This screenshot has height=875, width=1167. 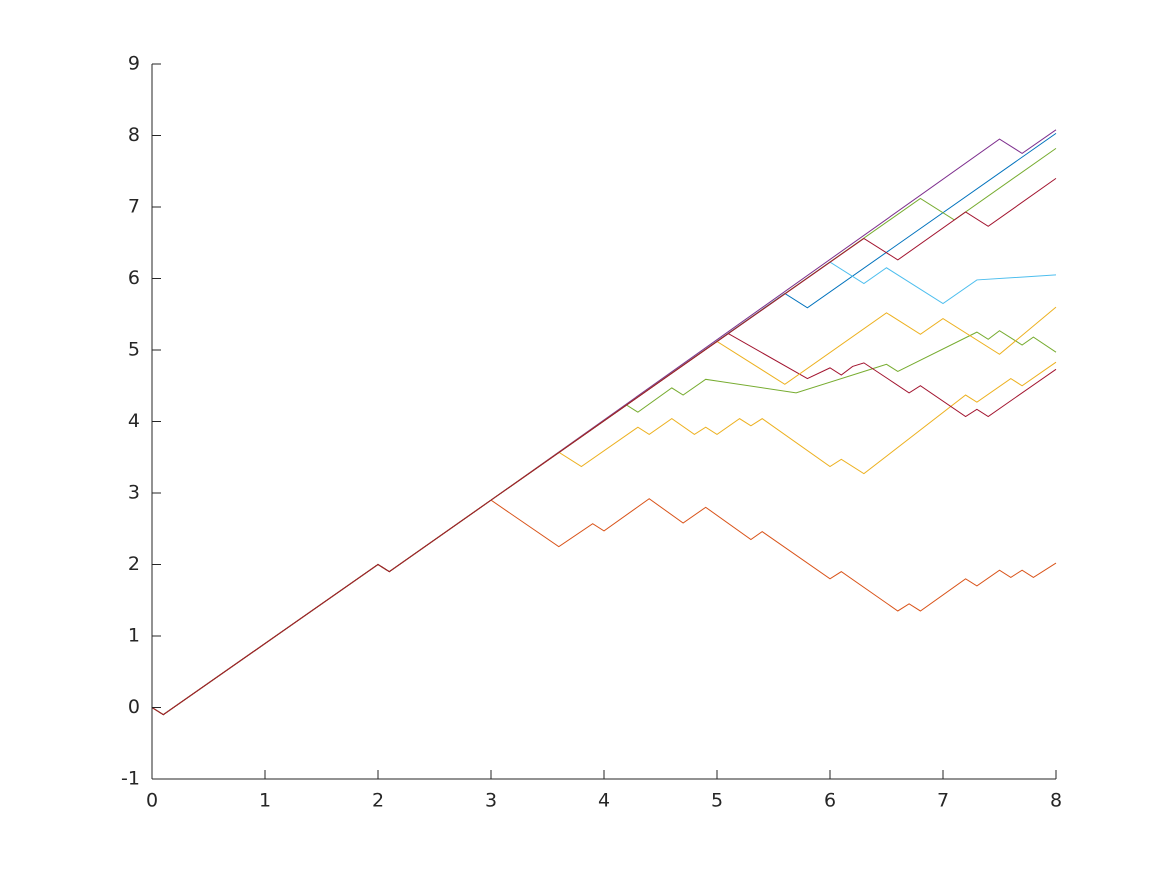 What do you see at coordinates (717, 801) in the screenshot?
I see `x-tick-label: 5` at bounding box center [717, 801].